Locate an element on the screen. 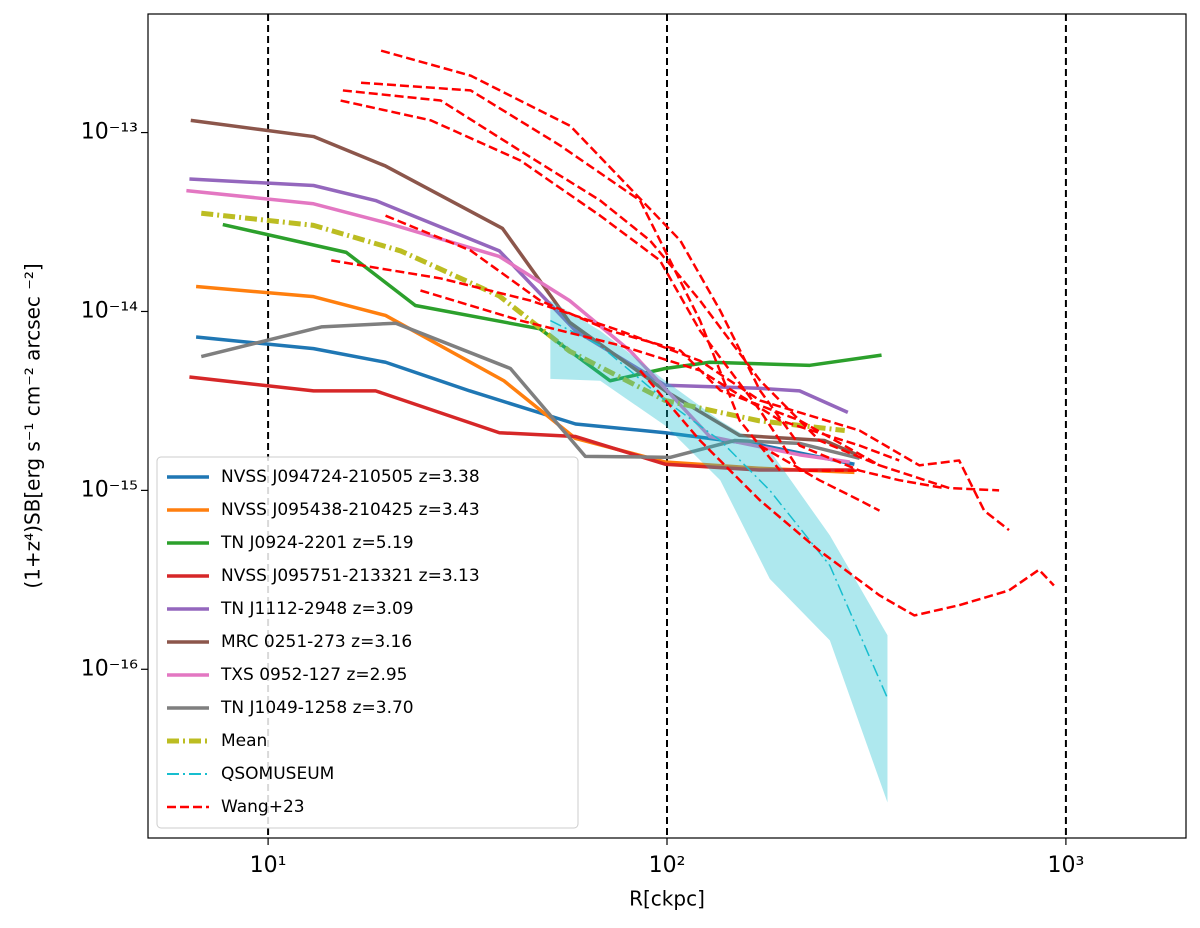 The width and height of the screenshot is (1200, 928). legend-label: QSOMUSEUM is located at coordinates (277, 774).